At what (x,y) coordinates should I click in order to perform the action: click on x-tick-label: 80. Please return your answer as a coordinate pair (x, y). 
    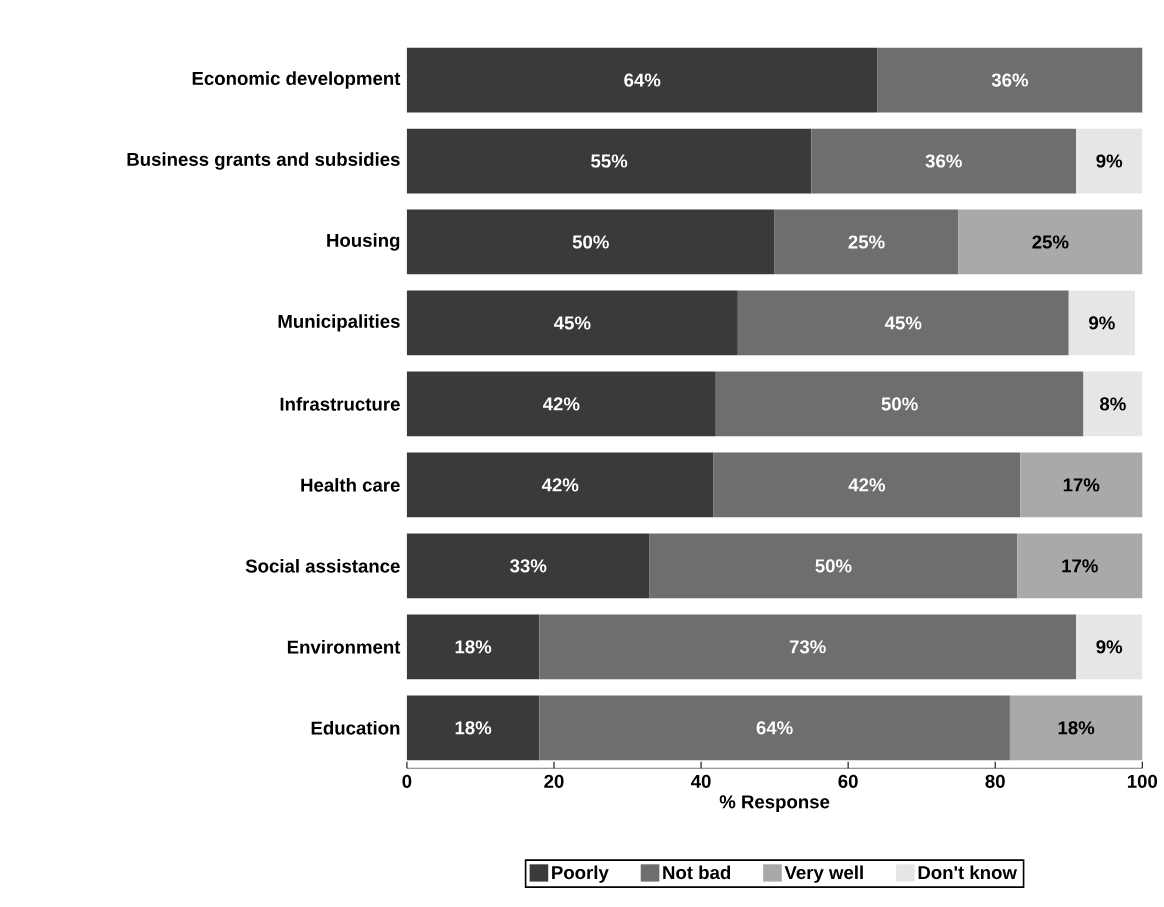
    Looking at the image, I should click on (995, 781).